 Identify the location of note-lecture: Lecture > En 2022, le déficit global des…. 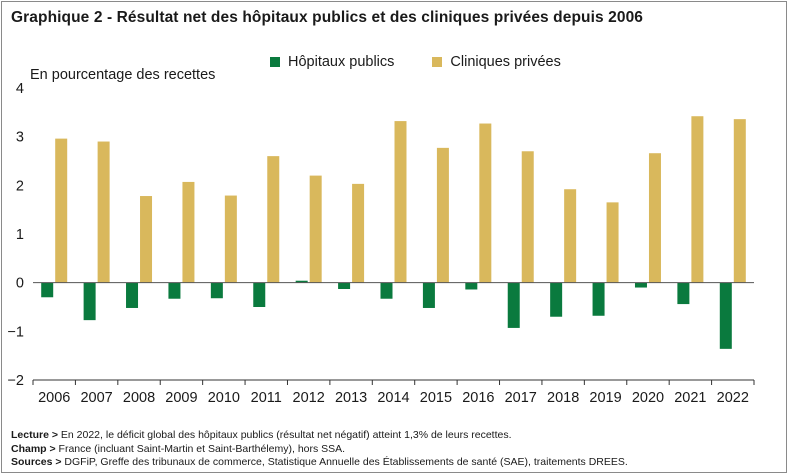
(261, 435).